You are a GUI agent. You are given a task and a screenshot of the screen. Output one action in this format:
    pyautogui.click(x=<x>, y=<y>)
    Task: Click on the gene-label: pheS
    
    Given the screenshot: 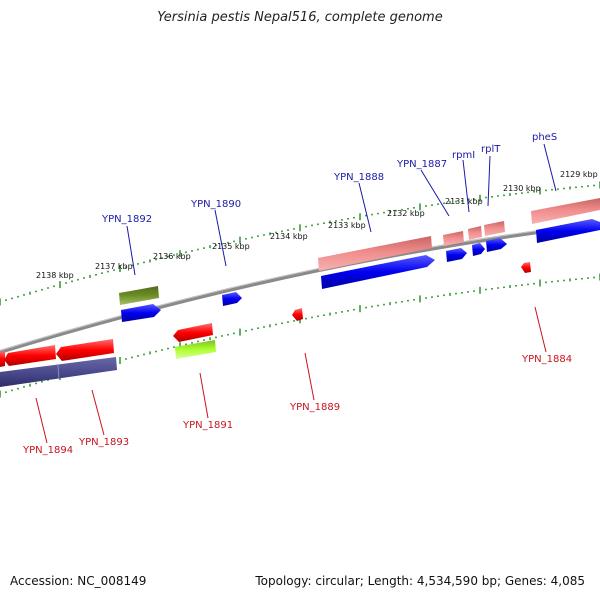 What is the action you would take?
    pyautogui.click(x=544, y=137)
    